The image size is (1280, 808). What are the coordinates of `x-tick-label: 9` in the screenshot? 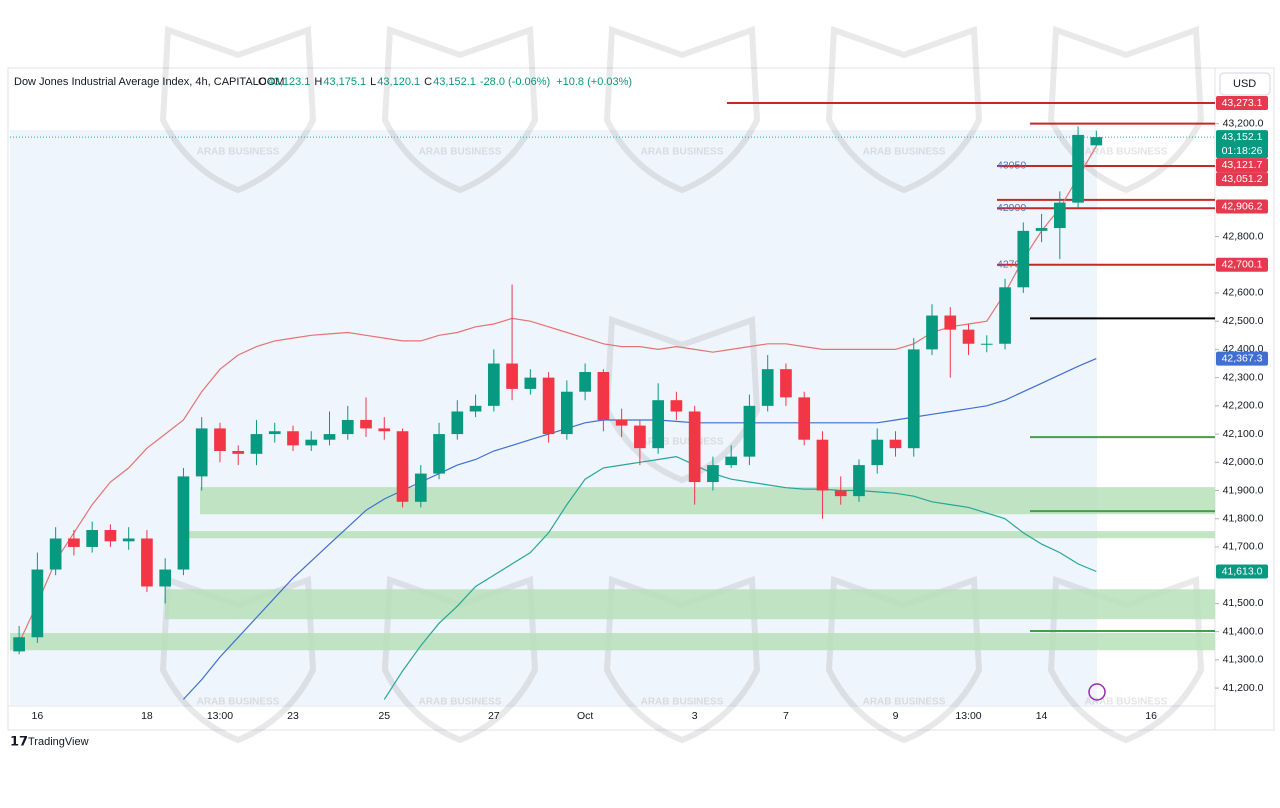 It's located at (896, 716).